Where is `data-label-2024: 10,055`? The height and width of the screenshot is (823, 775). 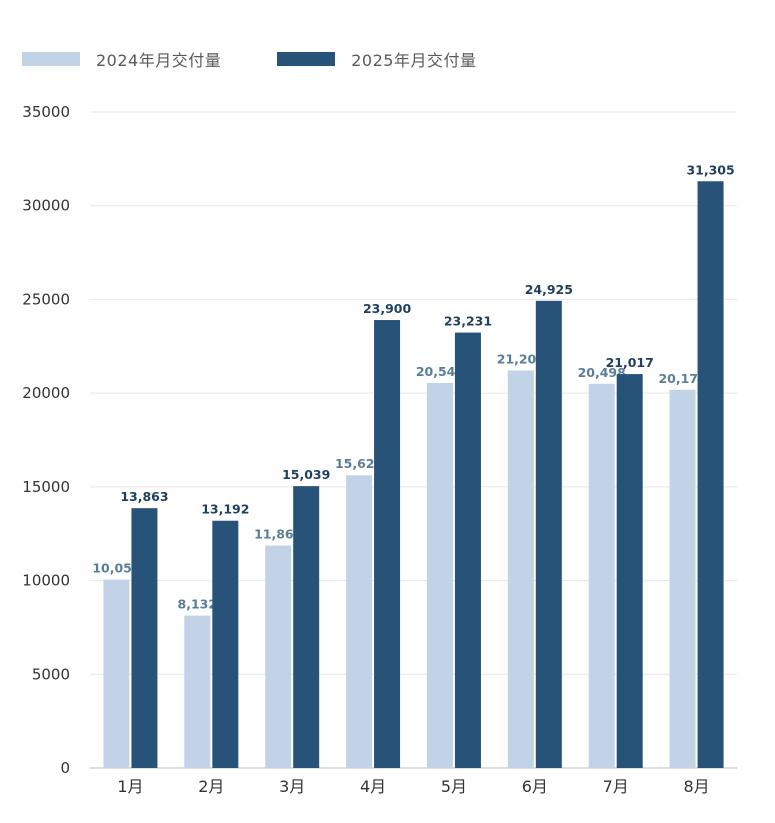
data-label-2024: 10,055 is located at coordinates (116, 568).